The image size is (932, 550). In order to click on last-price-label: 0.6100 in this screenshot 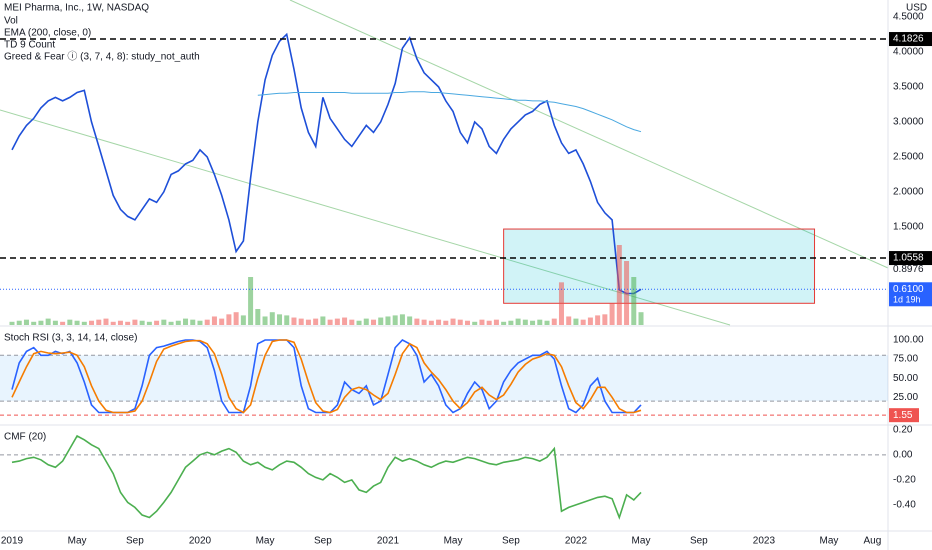, I will do `click(908, 289)`.